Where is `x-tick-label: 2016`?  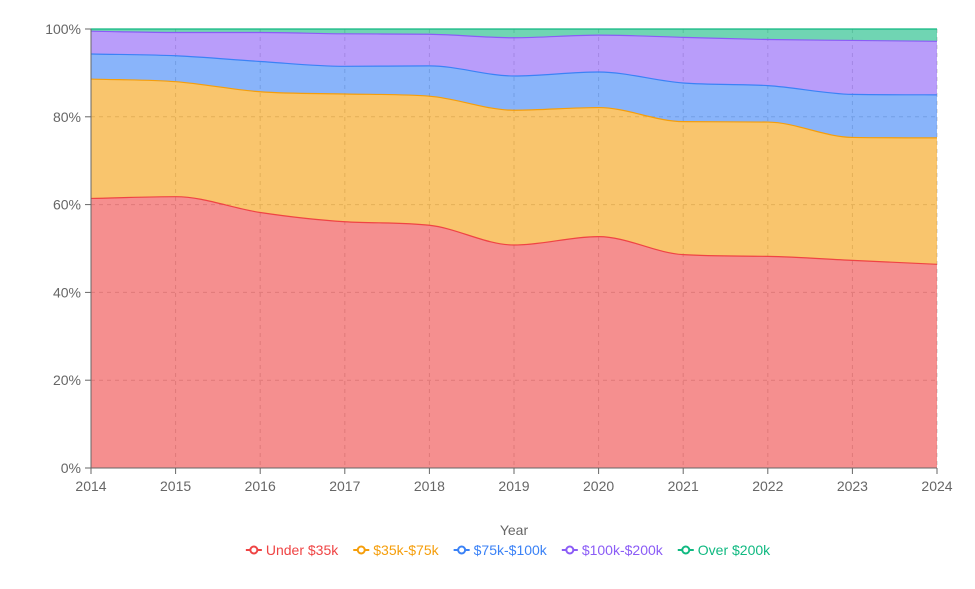 x-tick-label: 2016 is located at coordinates (260, 486).